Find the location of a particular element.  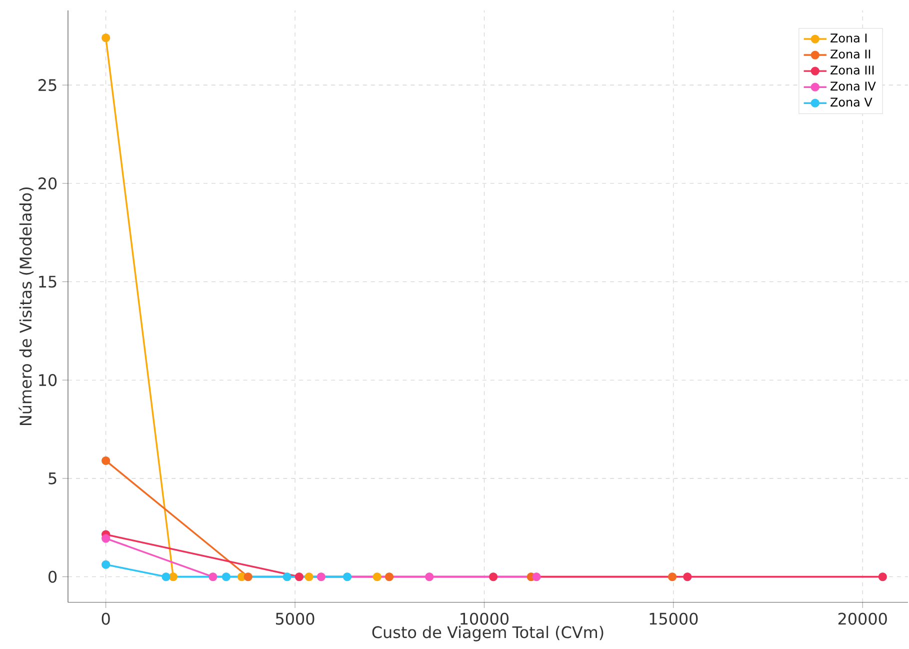

x-tick-label: 10000 is located at coordinates (484, 618).